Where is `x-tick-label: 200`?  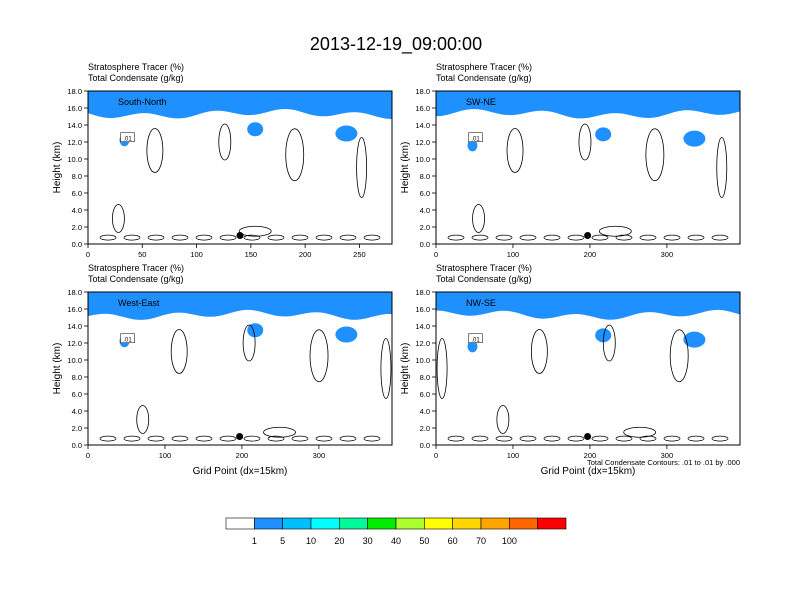
x-tick-label: 200 is located at coordinates (242, 455).